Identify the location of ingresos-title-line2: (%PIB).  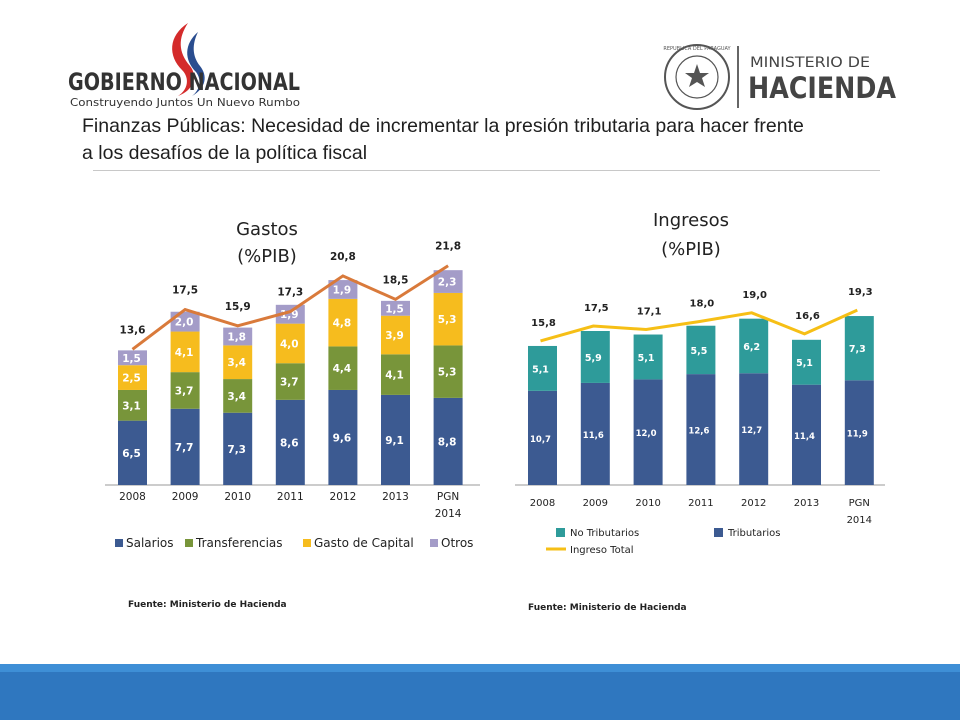
(691, 249).